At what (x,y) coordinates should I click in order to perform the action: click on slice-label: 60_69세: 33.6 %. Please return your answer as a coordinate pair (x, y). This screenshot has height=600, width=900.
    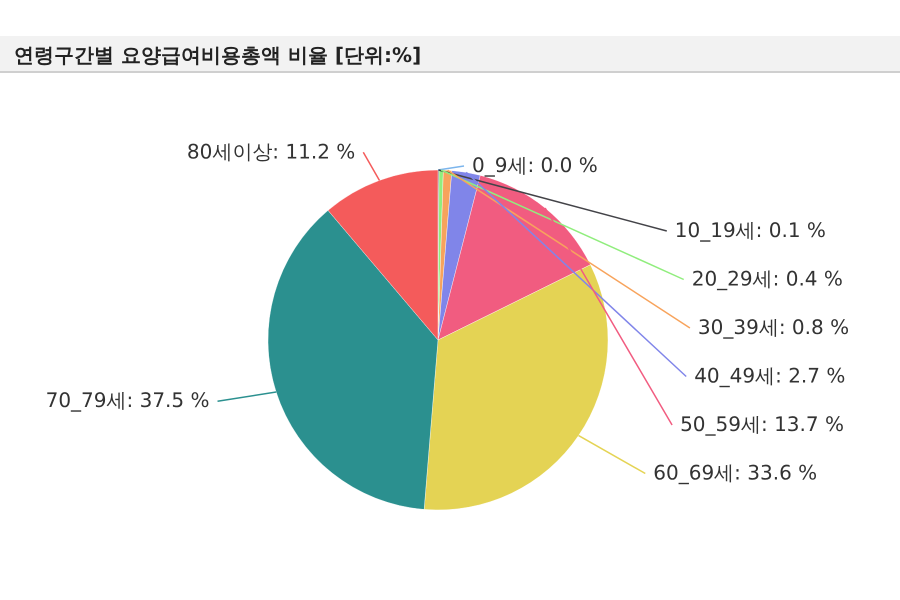
    Looking at the image, I should click on (735, 472).